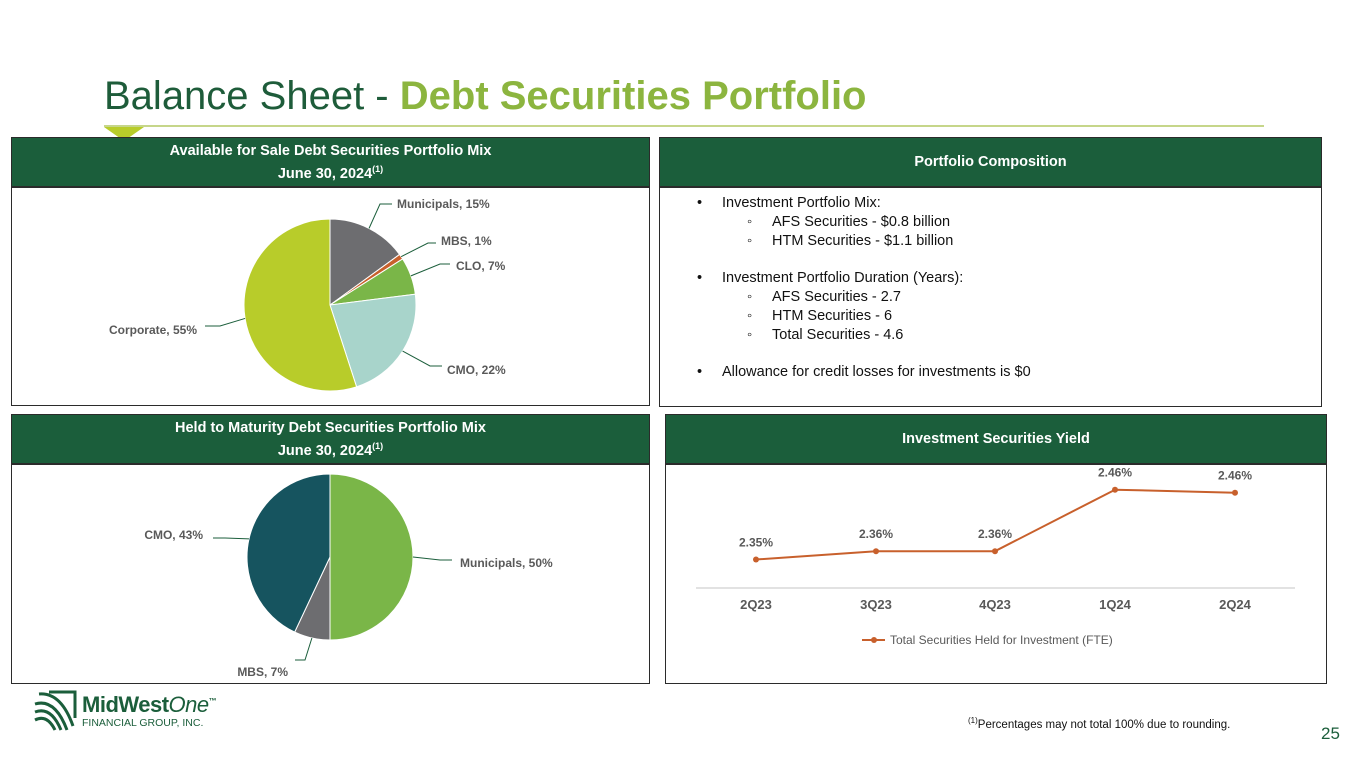  Describe the element at coordinates (1115, 604) in the screenshot. I see `yield-x-tick-1q24: 1Q24` at that location.